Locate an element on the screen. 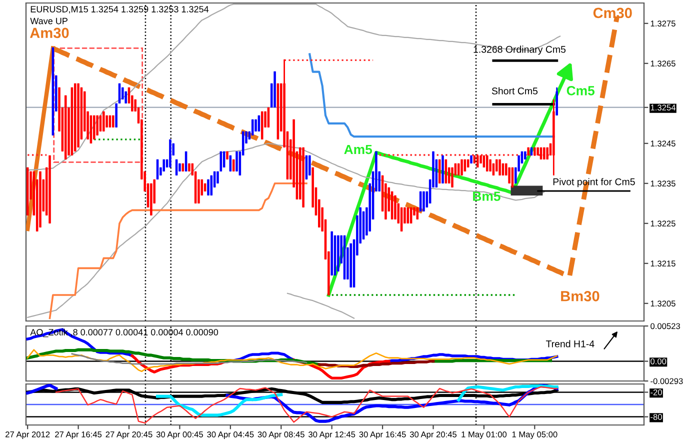 The image size is (688, 444). x-tick-label: 30 Apr 08:45 is located at coordinates (281, 435).